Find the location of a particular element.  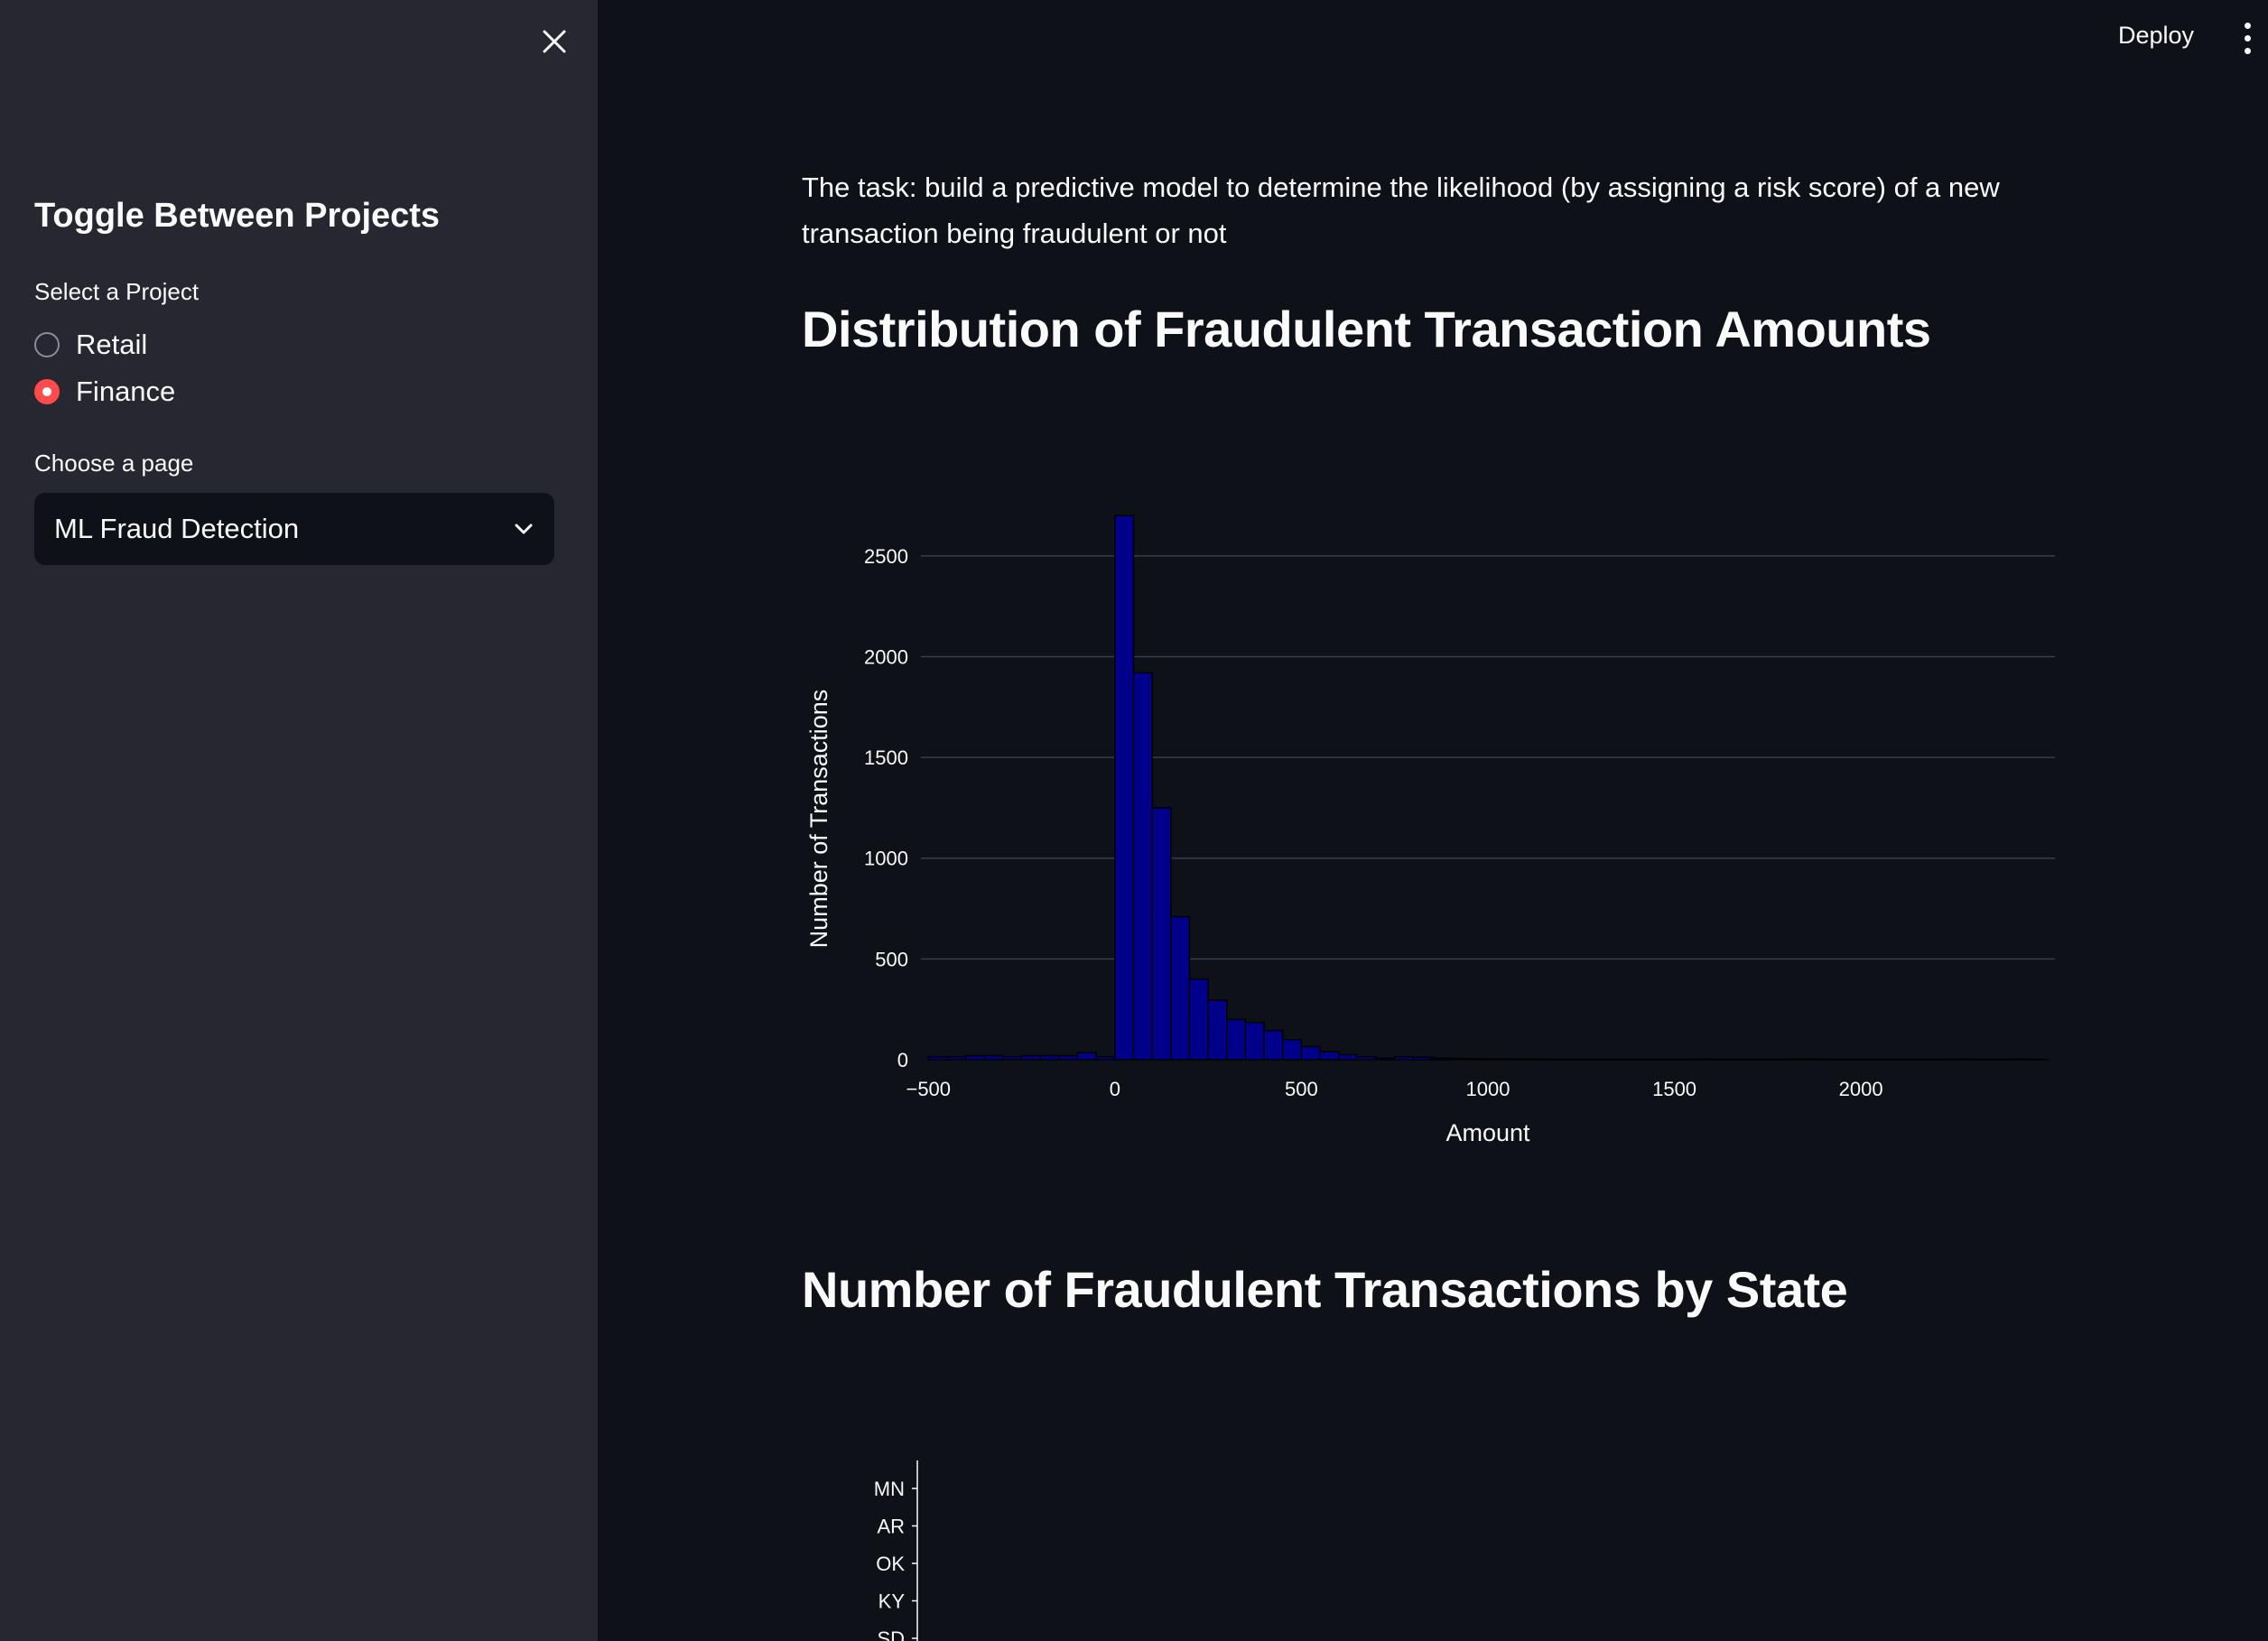

radio-option-label: Retail is located at coordinates (112, 344).